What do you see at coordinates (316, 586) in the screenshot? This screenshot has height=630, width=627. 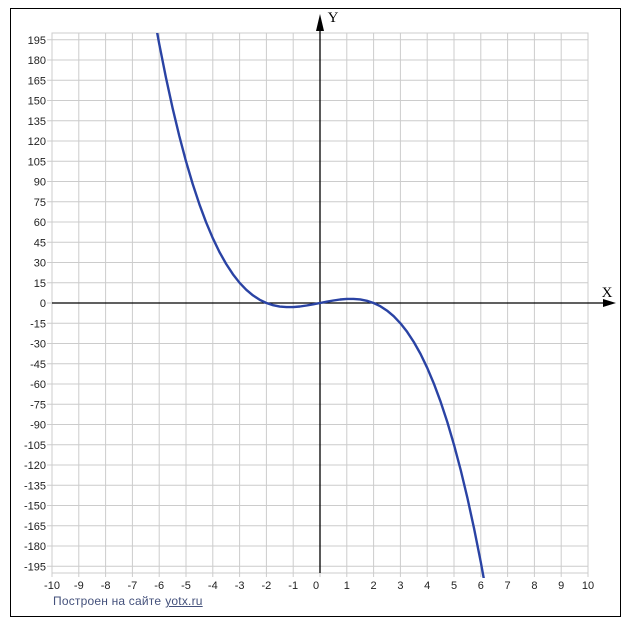 I see `x-tick-label: 0` at bounding box center [316, 586].